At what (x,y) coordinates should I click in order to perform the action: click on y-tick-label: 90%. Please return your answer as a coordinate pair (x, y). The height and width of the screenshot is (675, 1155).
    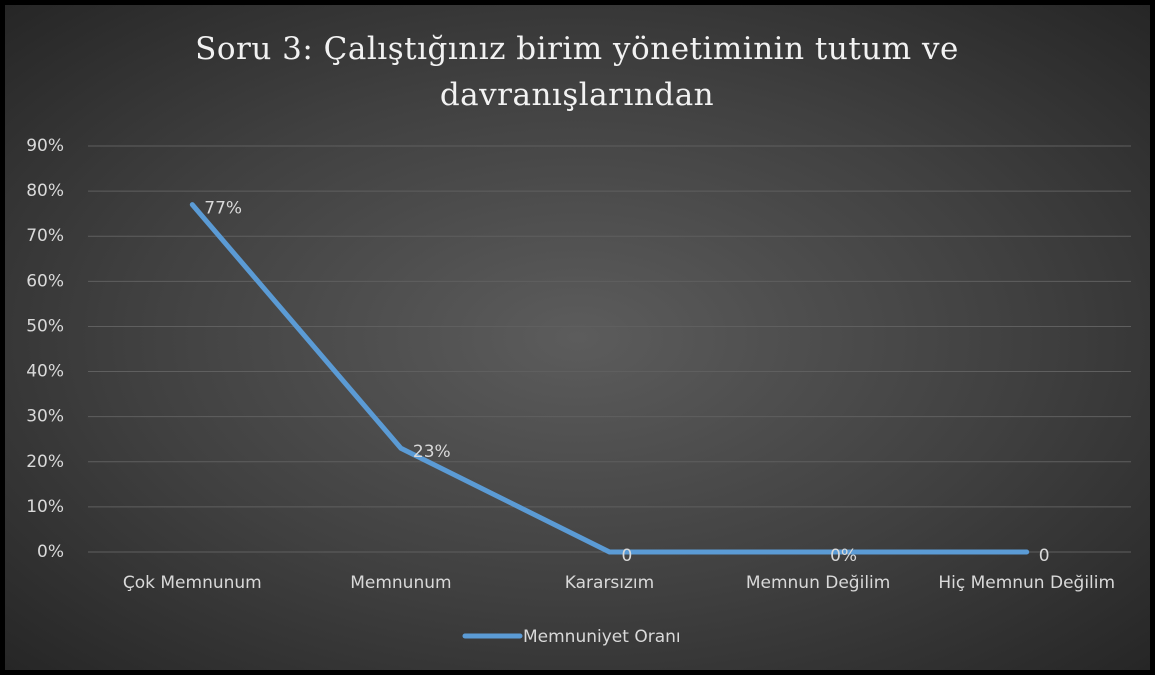
    Looking at the image, I should click on (45, 146).